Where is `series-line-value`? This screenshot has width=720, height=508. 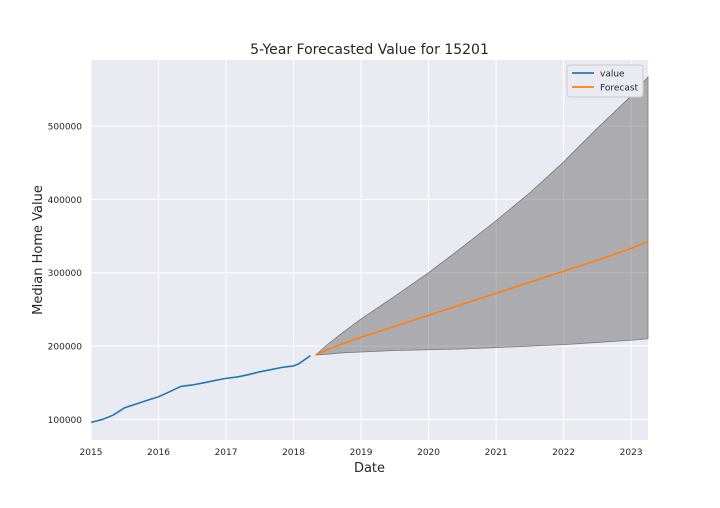 series-line-value is located at coordinates (200, 389).